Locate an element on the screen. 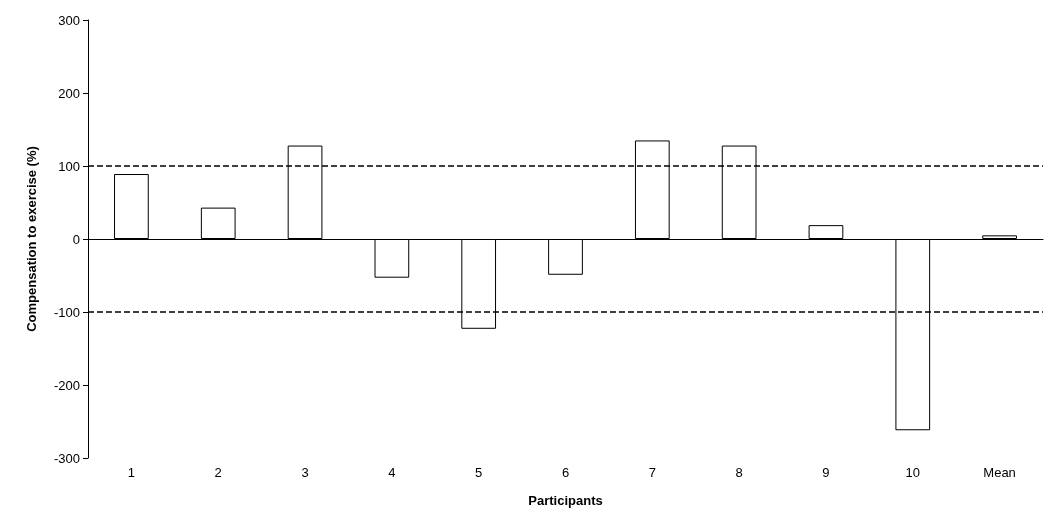 The height and width of the screenshot is (518, 1053). y-tick-label: -300 is located at coordinates (66, 458).